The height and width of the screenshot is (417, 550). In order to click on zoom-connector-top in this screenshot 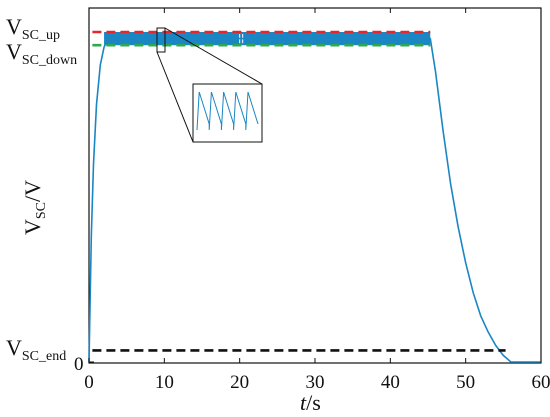, I will do `click(213, 56)`.